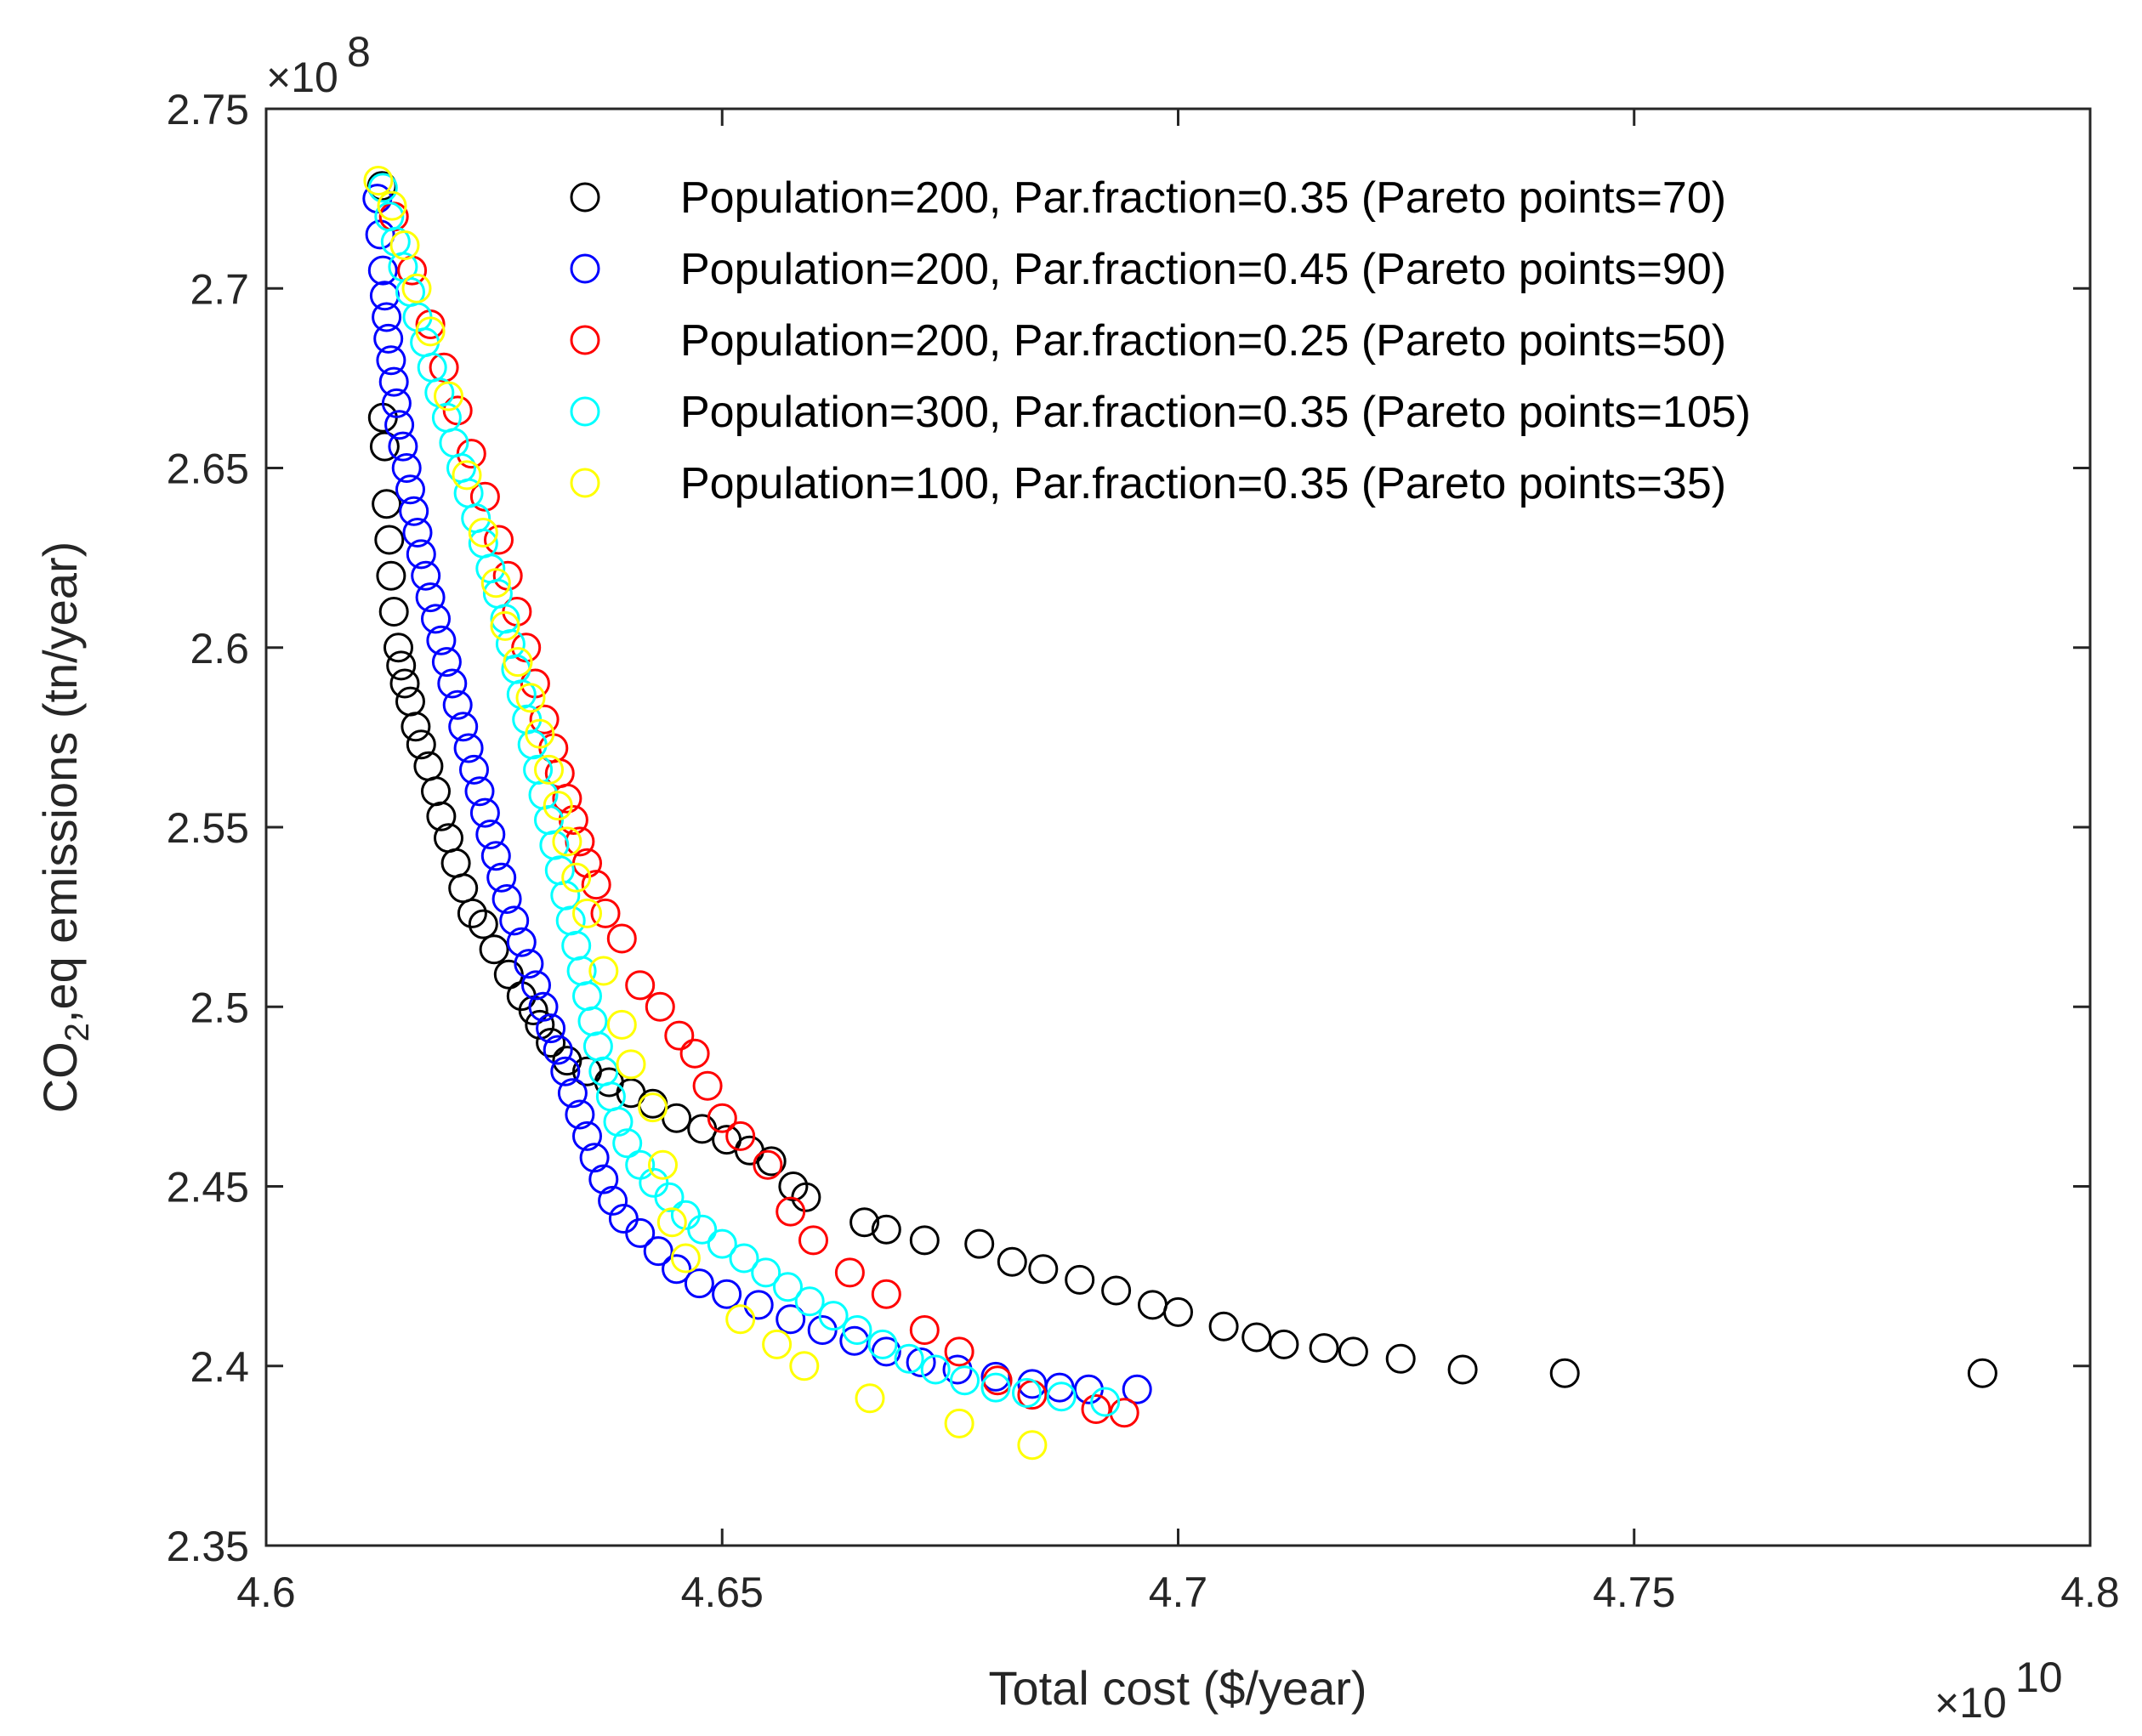  What do you see at coordinates (220, 1008) in the screenshot?
I see `y-tick-label-4: 2.5` at bounding box center [220, 1008].